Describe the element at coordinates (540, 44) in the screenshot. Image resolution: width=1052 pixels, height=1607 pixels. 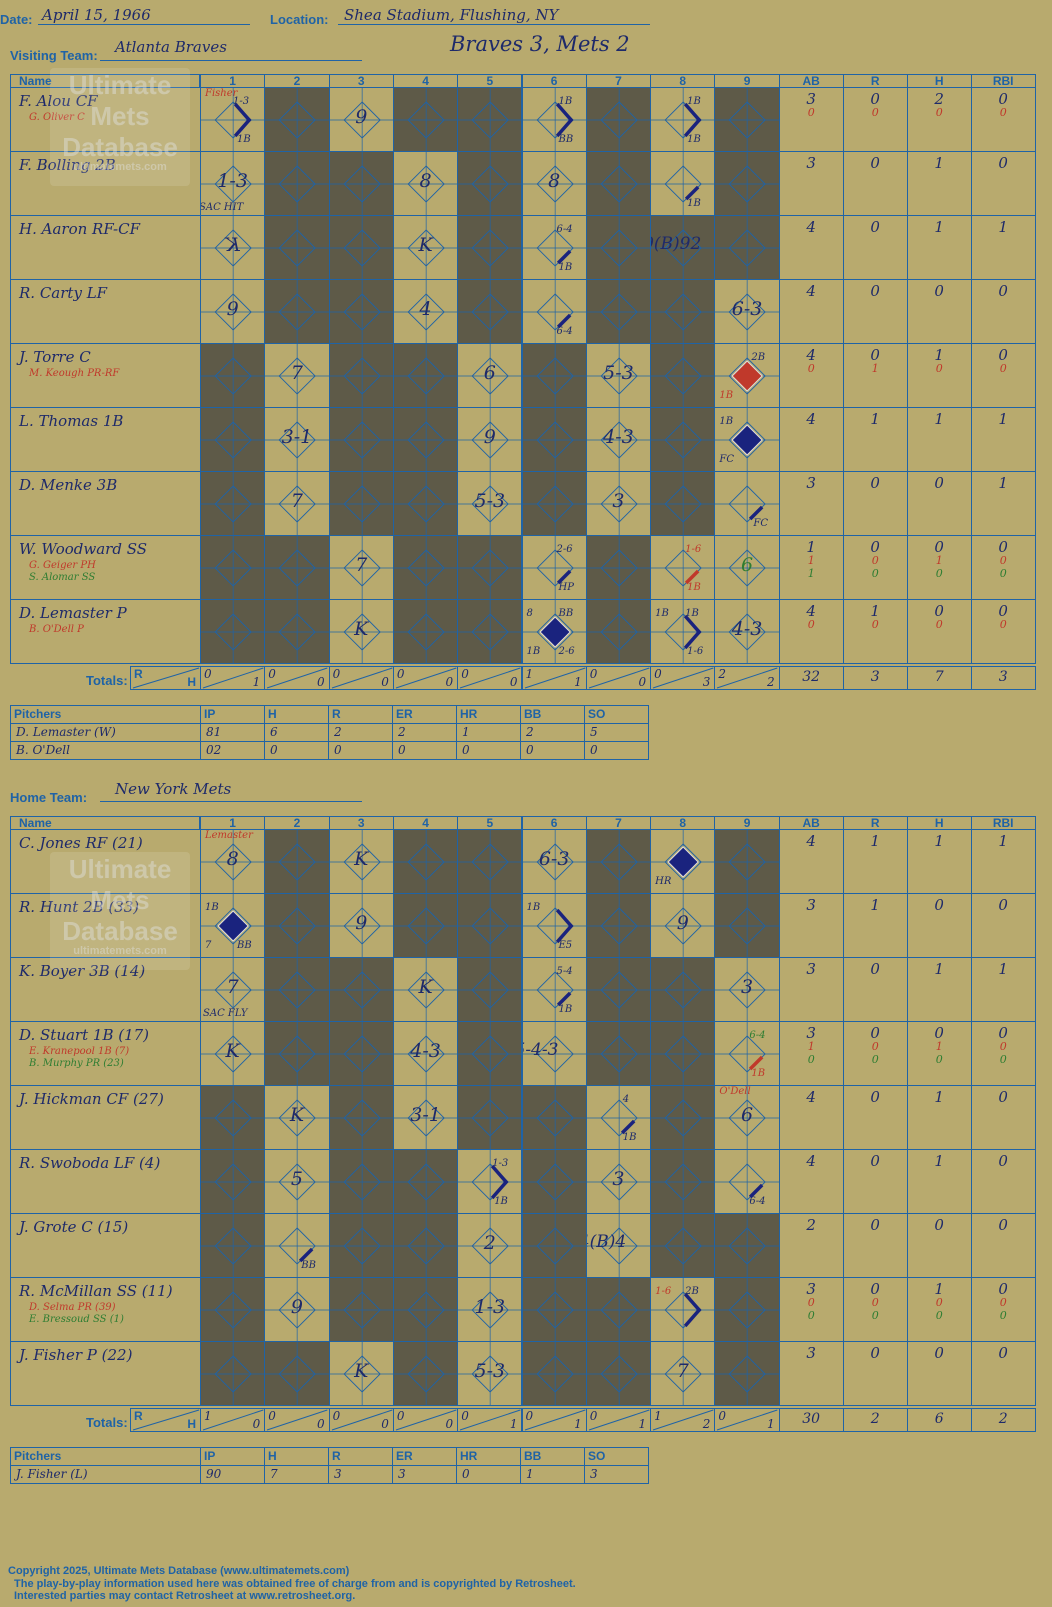
I see `score-title: Braves 3, Mets 2` at that location.